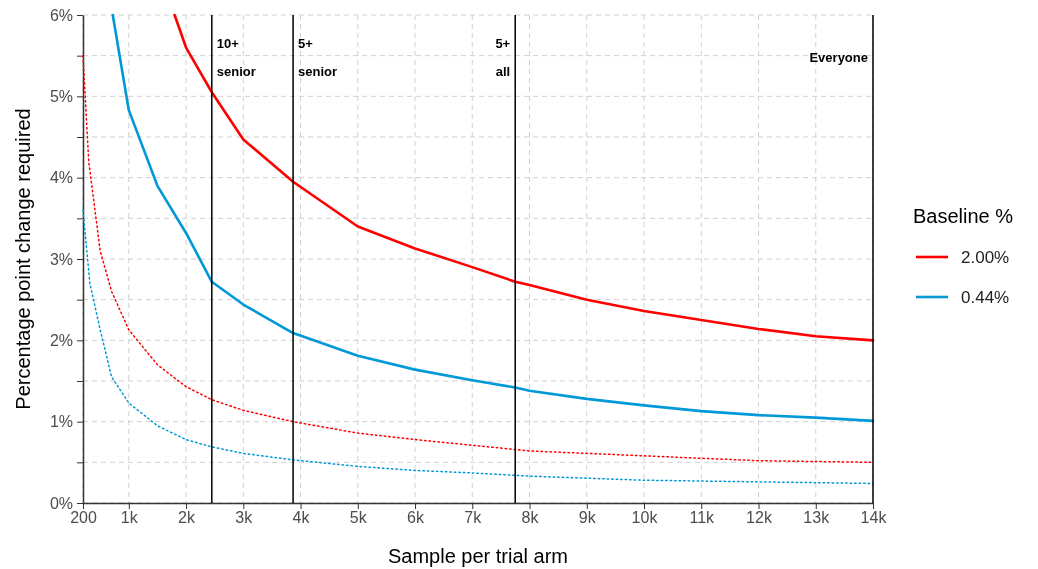 The height and width of the screenshot is (569, 1038). What do you see at coordinates (838, 57) in the screenshot?
I see `ref-line-label: Everyone` at bounding box center [838, 57].